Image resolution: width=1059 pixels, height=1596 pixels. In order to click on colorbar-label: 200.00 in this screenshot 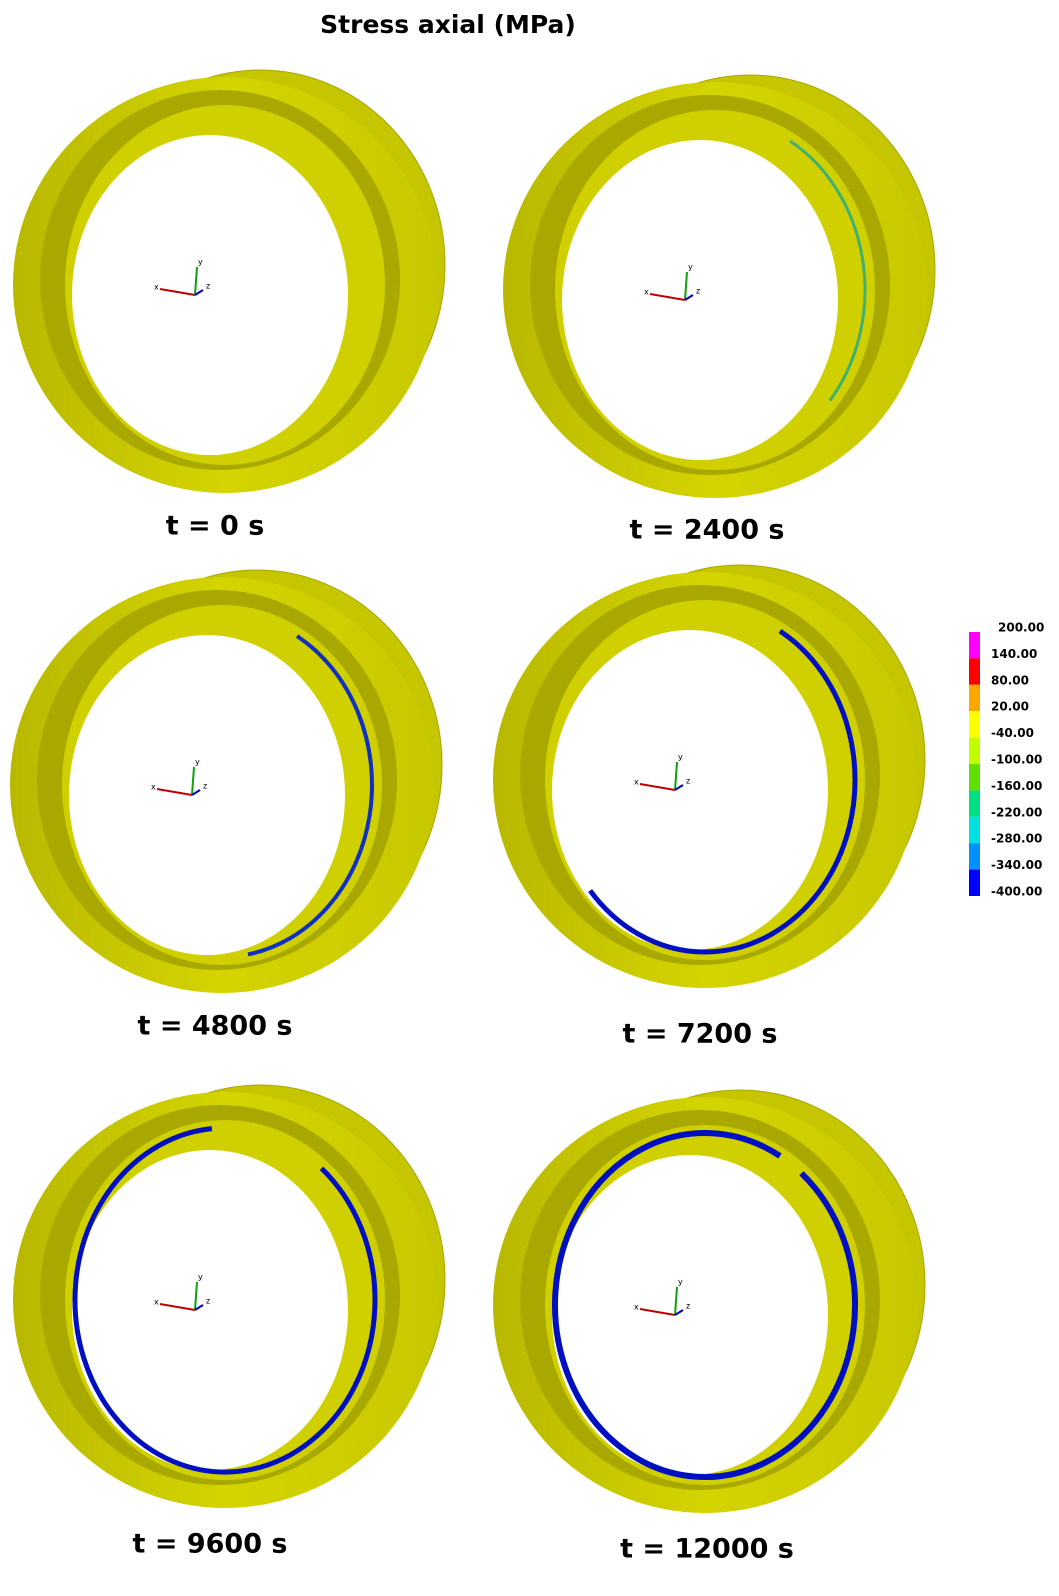, I will do `click(1021, 628)`.